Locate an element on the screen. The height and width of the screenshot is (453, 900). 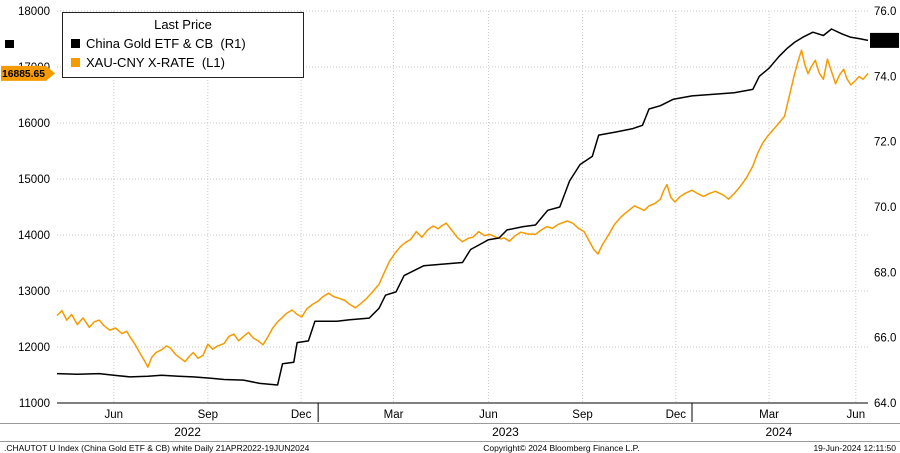
left-axis-last-price-value: 16885.65 is located at coordinates (23, 74).